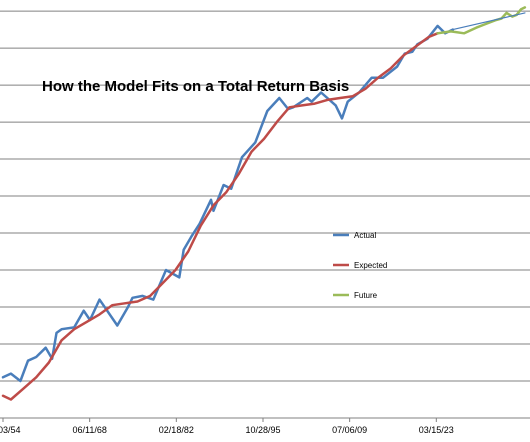 This screenshot has height=442, width=530. Describe the element at coordinates (365, 235) in the screenshot. I see `legend-label-actual: Actual` at that location.